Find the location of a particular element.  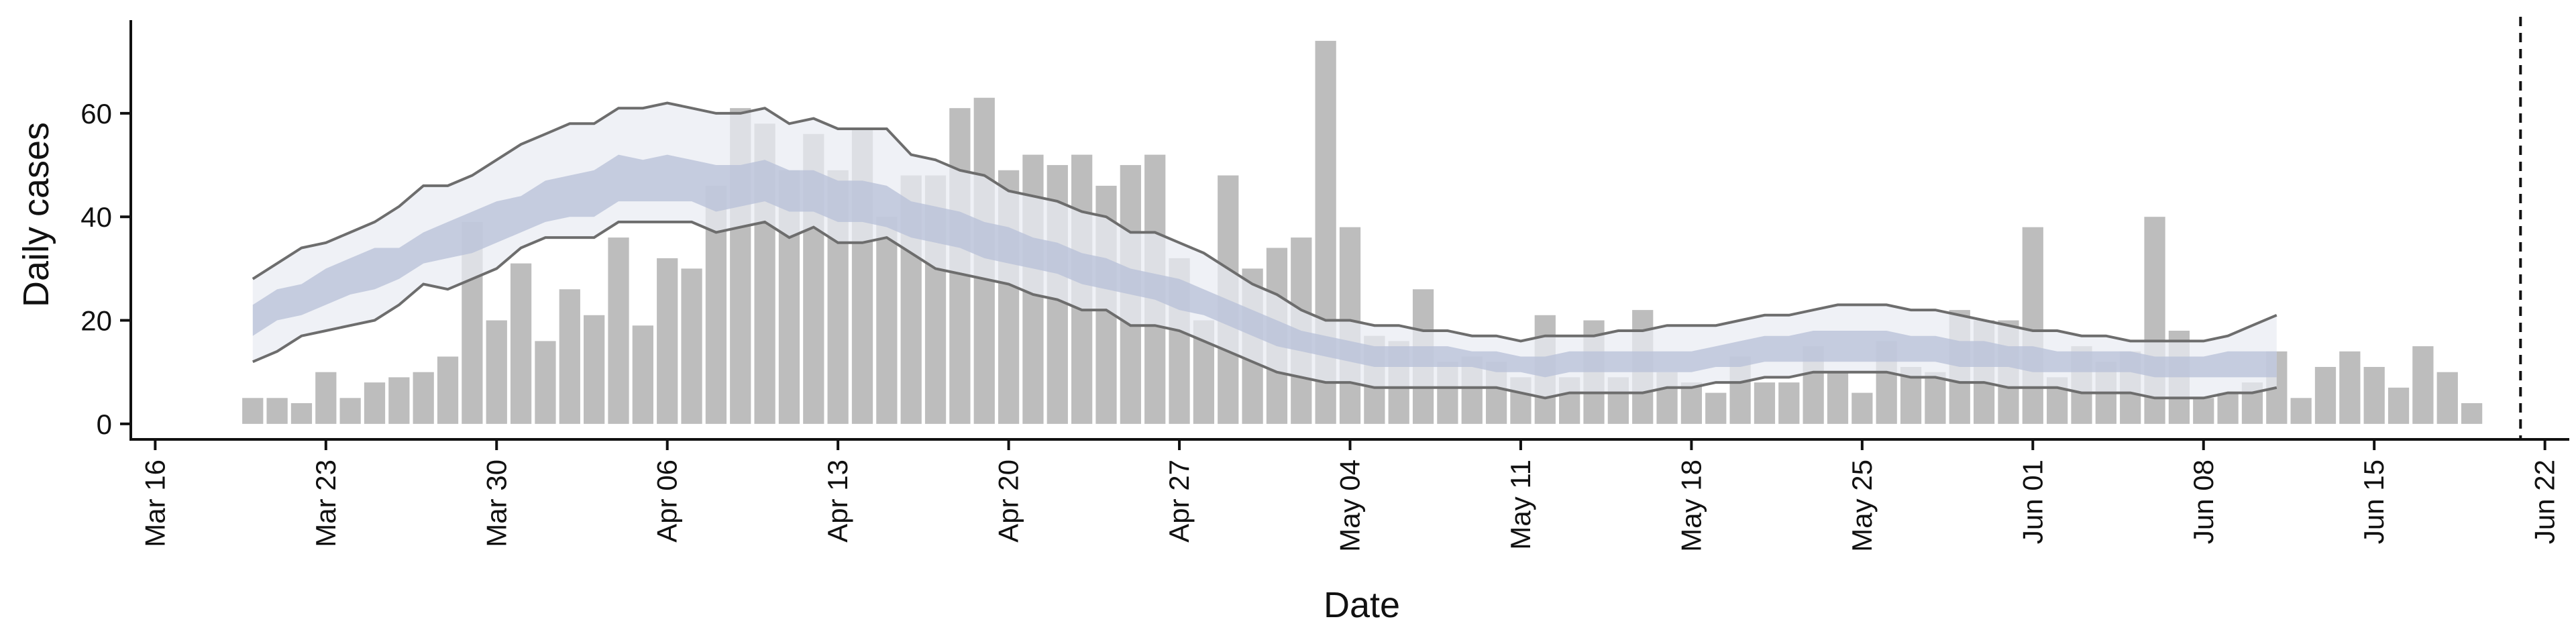

y-tick-label: 60 is located at coordinates (96, 113).